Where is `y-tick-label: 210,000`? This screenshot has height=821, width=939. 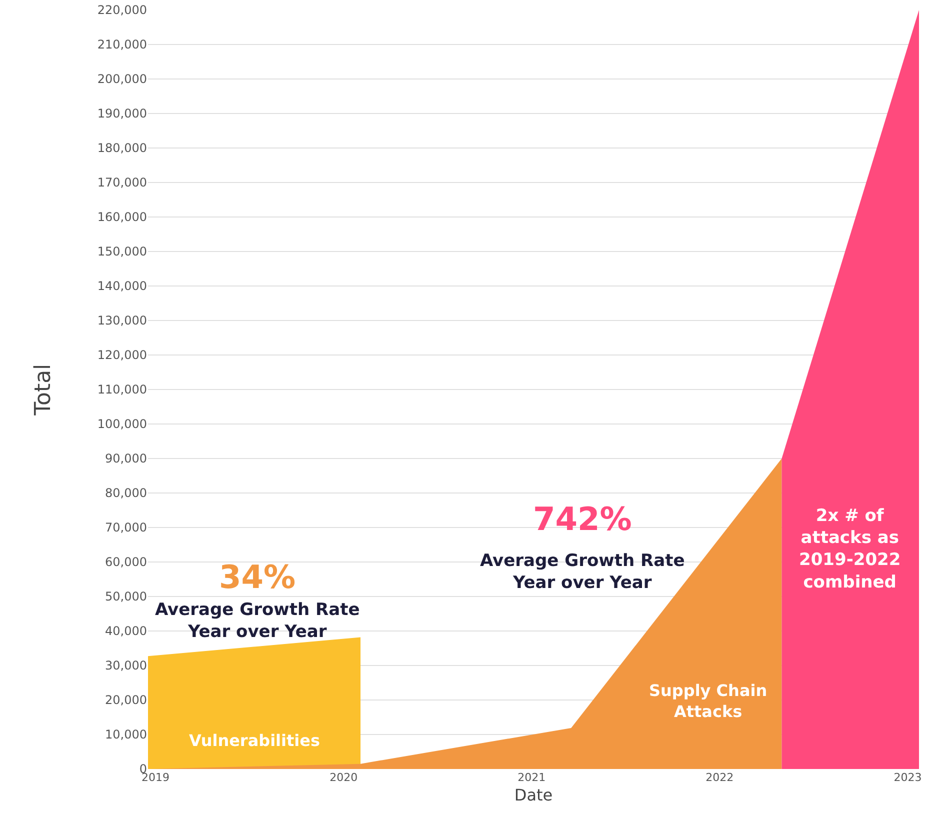 y-tick-label: 210,000 is located at coordinates (122, 45).